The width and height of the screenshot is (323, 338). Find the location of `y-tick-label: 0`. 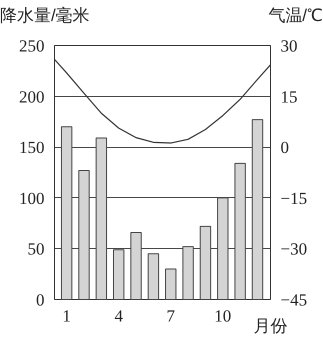

y-tick-label: 0 is located at coordinates (40, 300).